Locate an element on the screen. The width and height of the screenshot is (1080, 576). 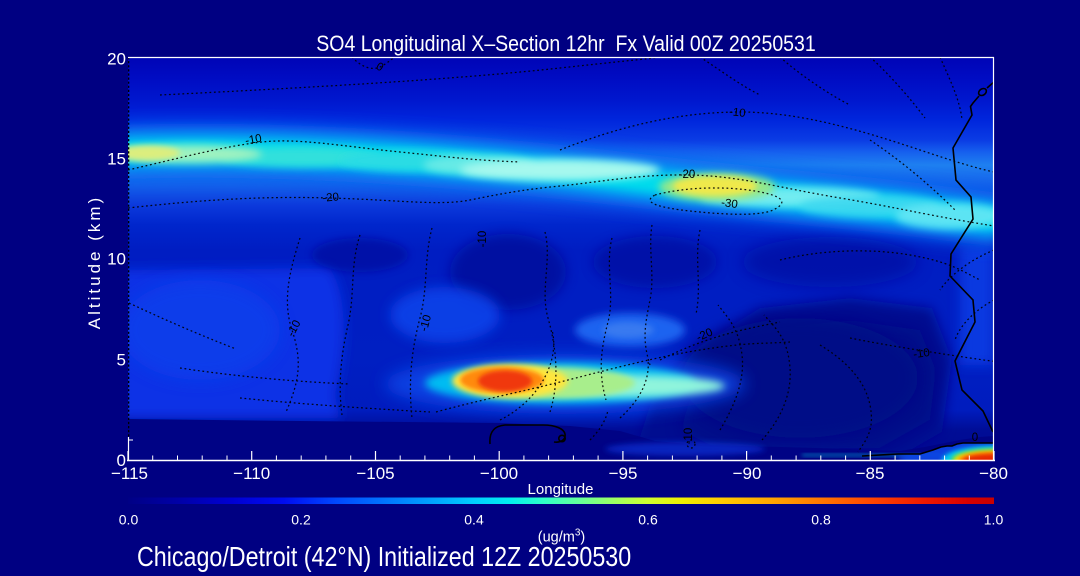
svg-text: 0.6 is located at coordinates (648, 520).